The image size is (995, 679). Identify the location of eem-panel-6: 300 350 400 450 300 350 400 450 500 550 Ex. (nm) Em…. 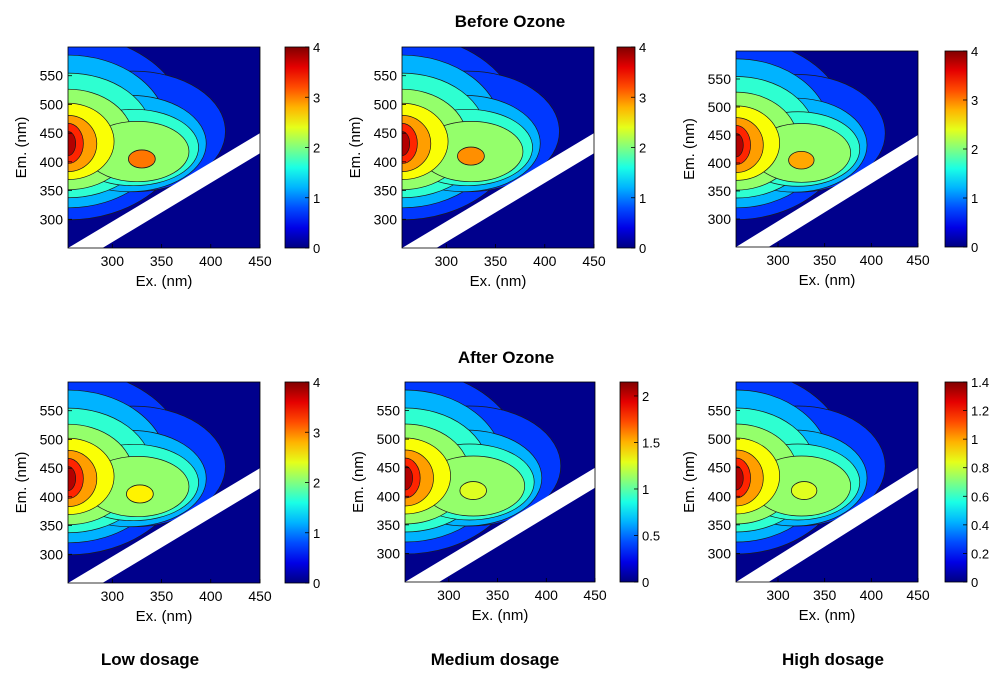
(835, 499).